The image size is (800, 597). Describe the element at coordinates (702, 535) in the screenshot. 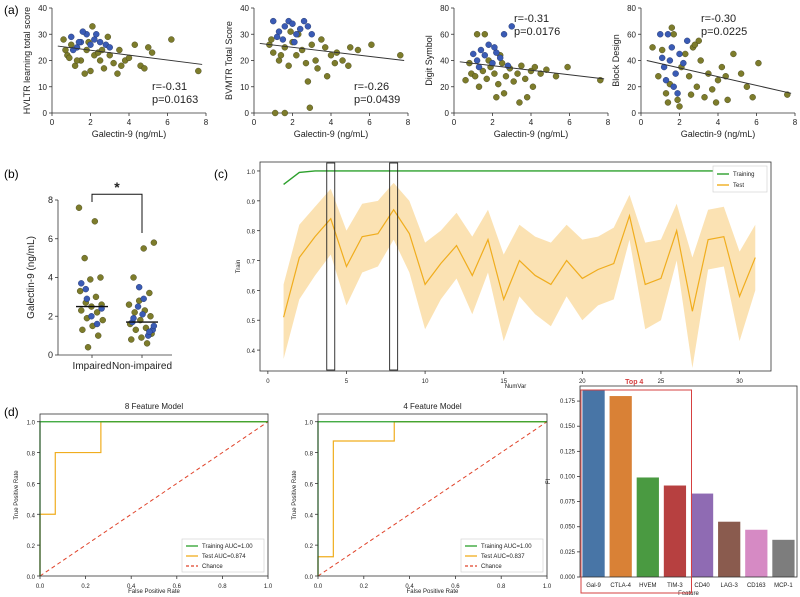

I see `d3-bar-cd40` at that location.